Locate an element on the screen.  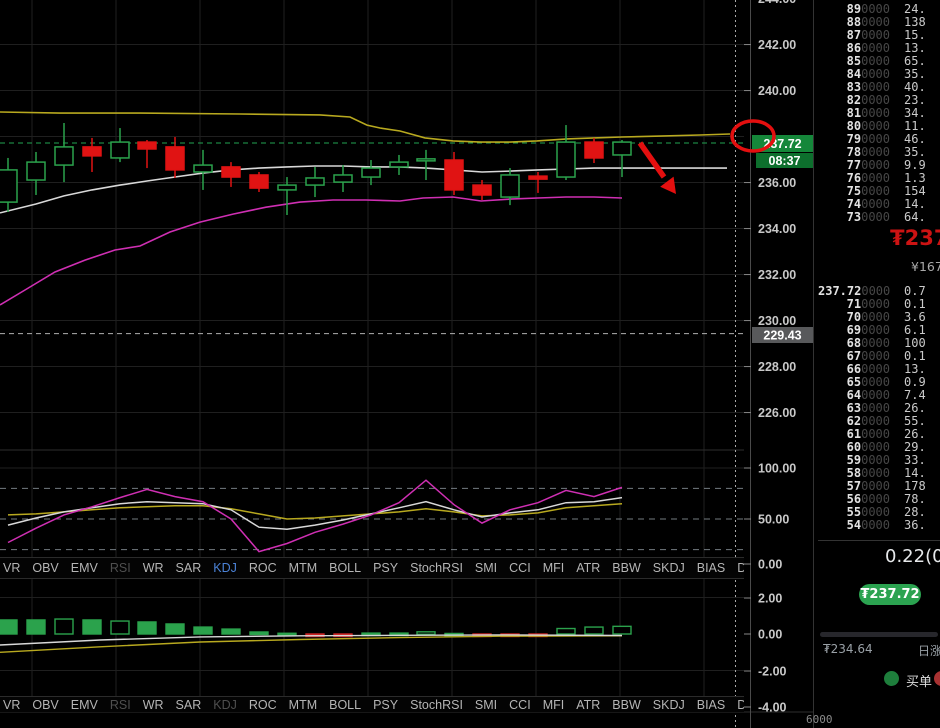
bid-row: 580000 14. is located at coordinates (879, 473).